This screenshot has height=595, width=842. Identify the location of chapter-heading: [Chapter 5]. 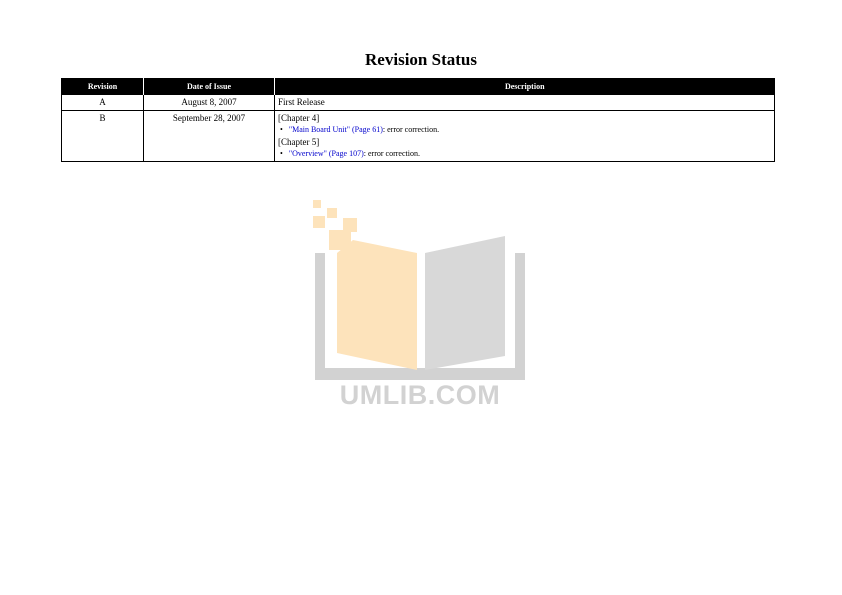
(299, 142).